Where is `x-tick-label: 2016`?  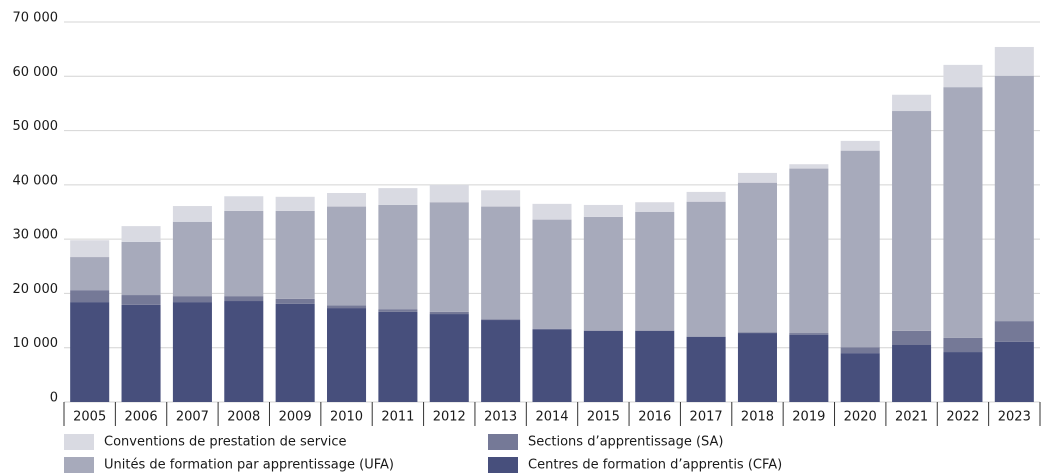 x-tick-label: 2016 is located at coordinates (654, 417).